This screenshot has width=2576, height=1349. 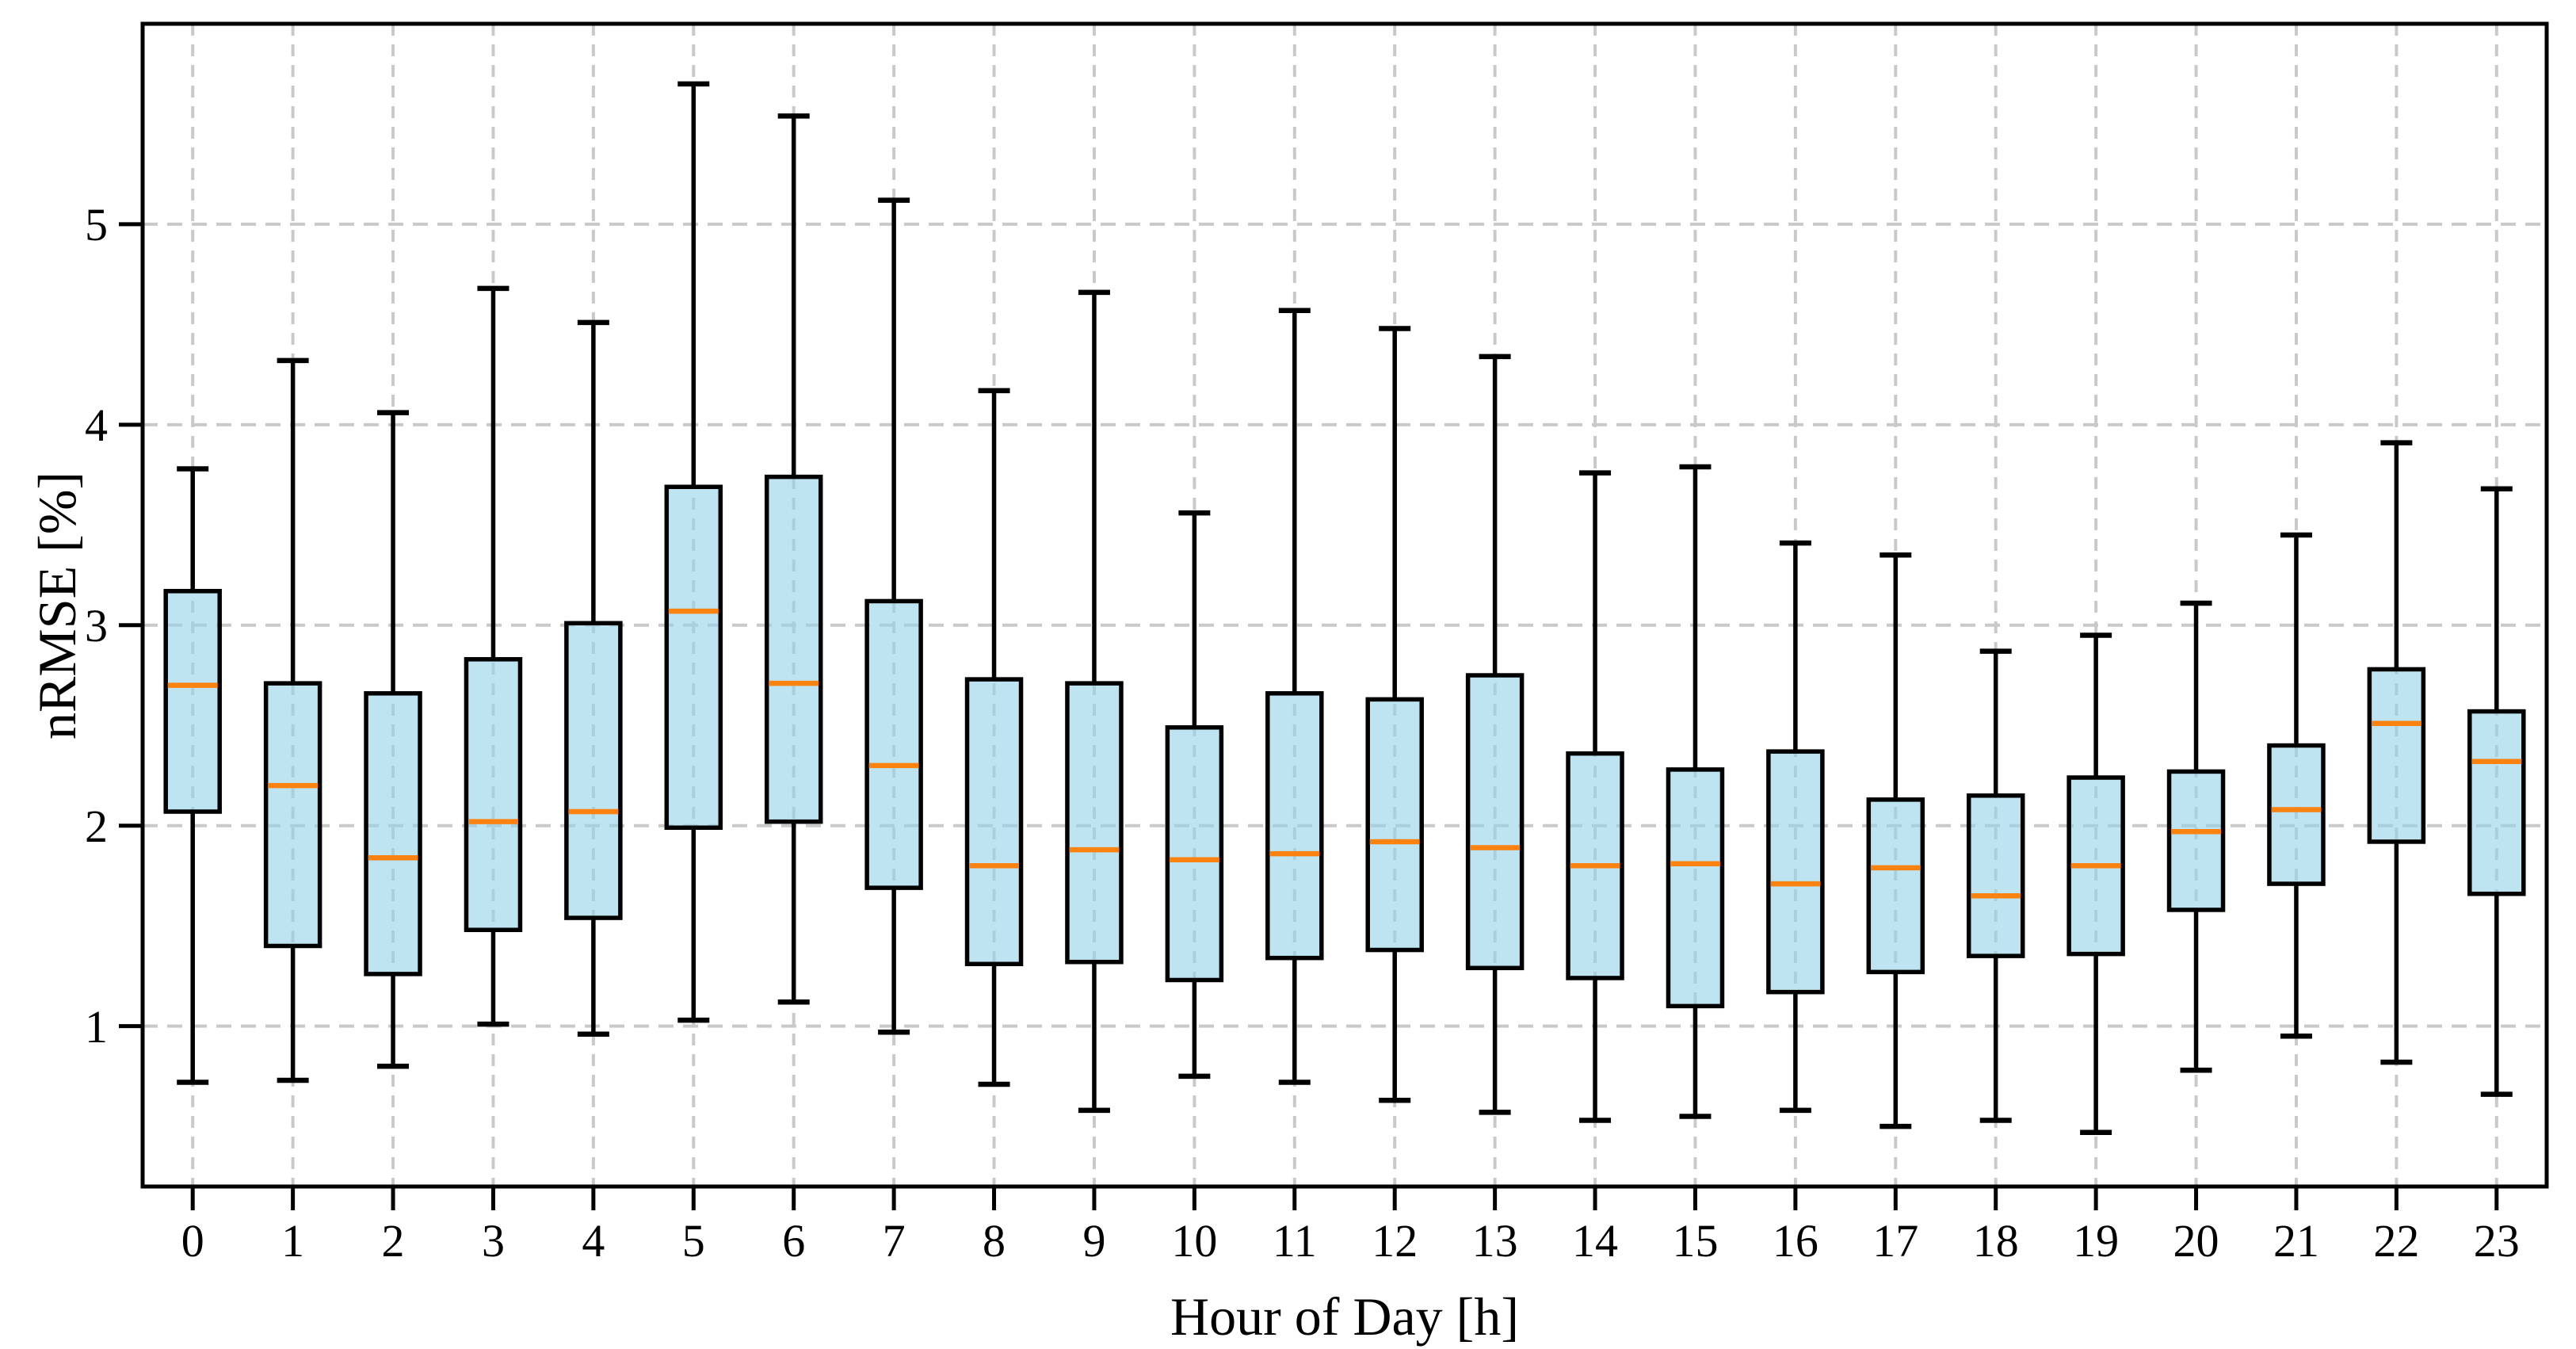 I want to click on x-tick-label: 20, so click(x=2196, y=1241).